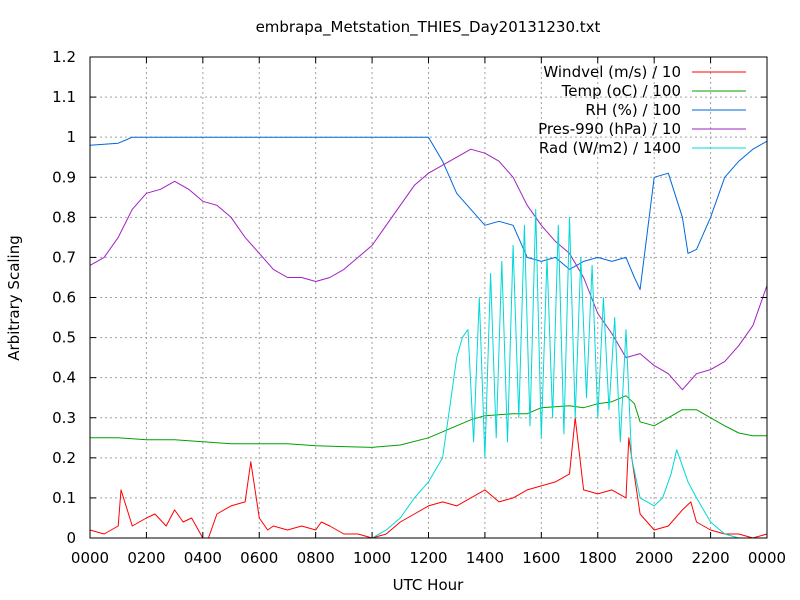 This screenshot has height=600, width=800. What do you see at coordinates (64, 97) in the screenshot?
I see `y-tick-label: 1.1` at bounding box center [64, 97].